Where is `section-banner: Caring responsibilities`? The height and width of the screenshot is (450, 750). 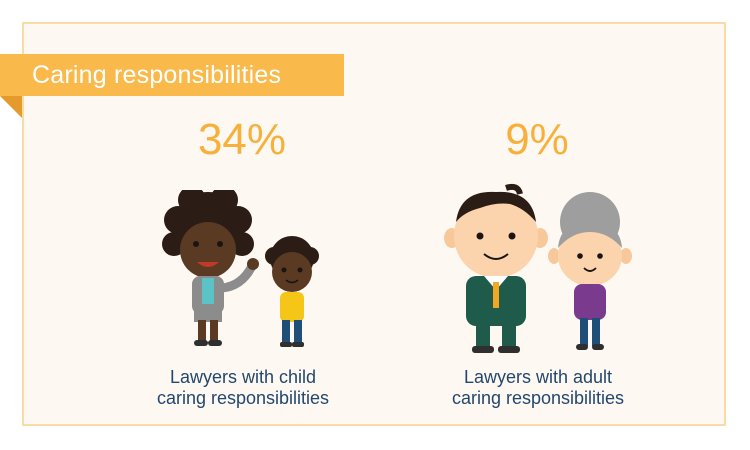
section-banner: Caring responsibilities is located at coordinates (172, 75).